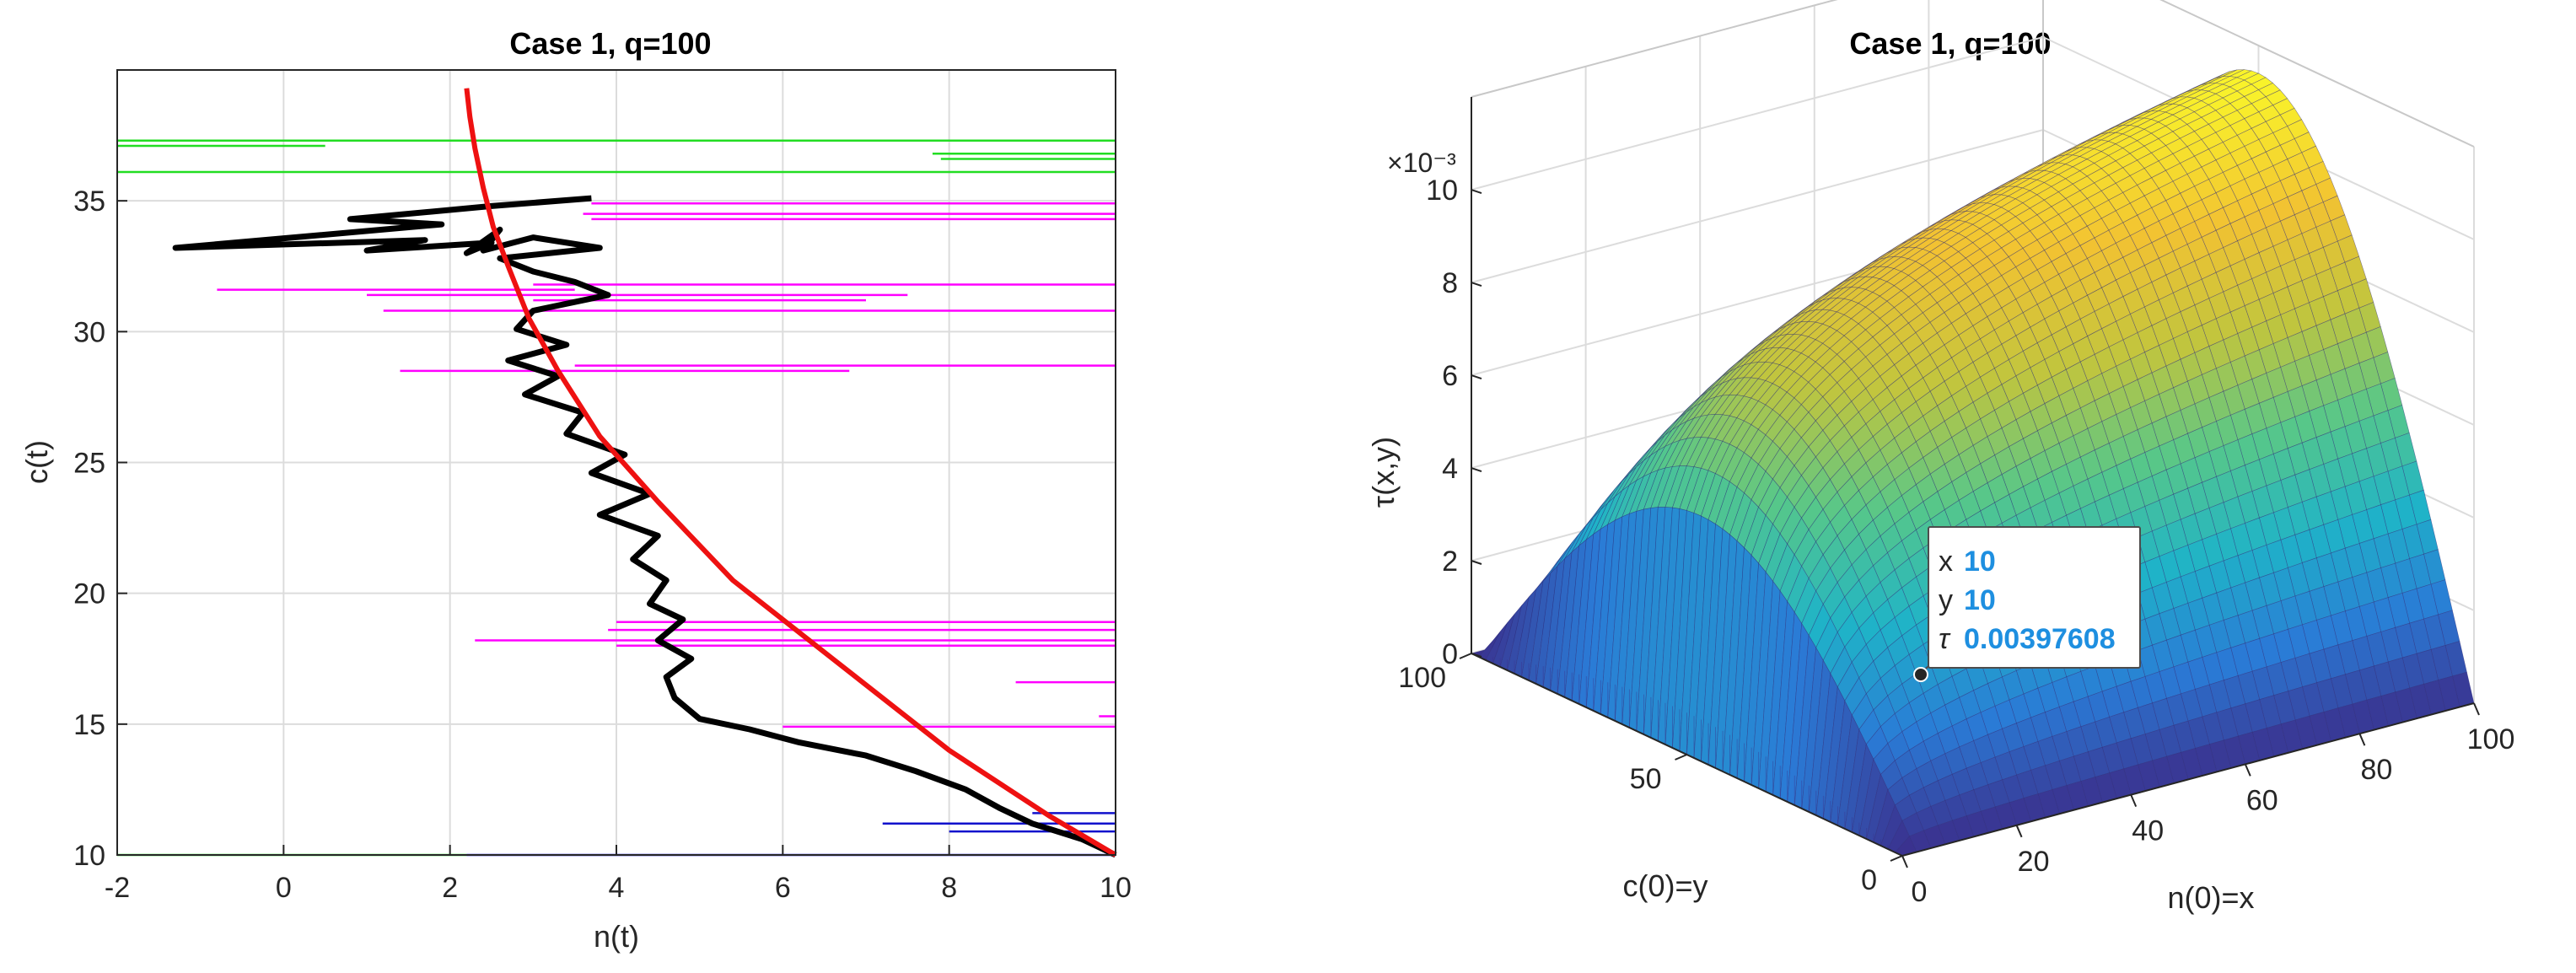 The height and width of the screenshot is (973, 2576). What do you see at coordinates (89, 594) in the screenshot?
I see `left-y-tick-label: 20` at bounding box center [89, 594].